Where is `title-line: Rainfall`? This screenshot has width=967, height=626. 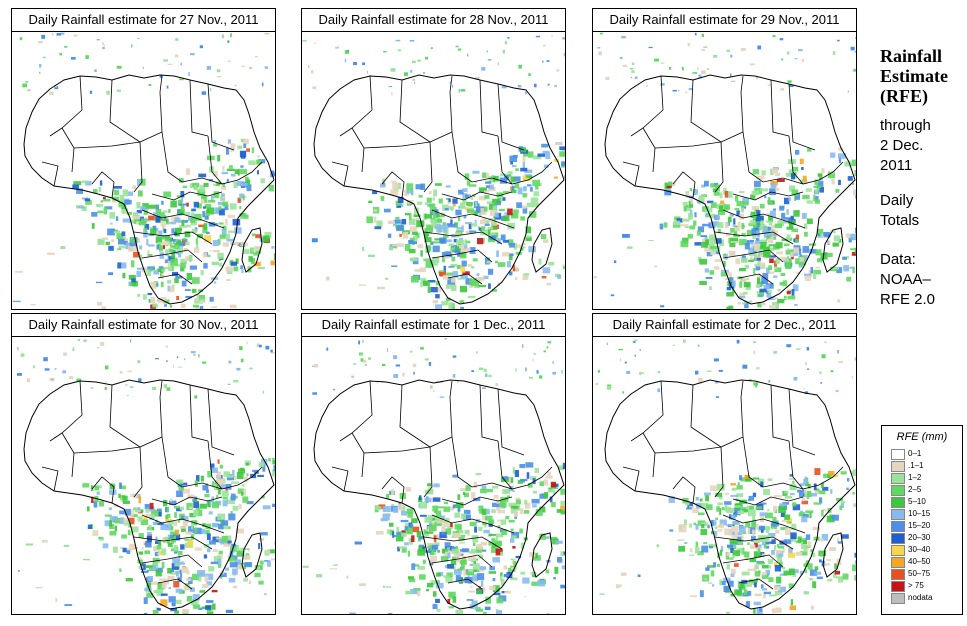
title-line: Rainfall is located at coordinates (911, 56).